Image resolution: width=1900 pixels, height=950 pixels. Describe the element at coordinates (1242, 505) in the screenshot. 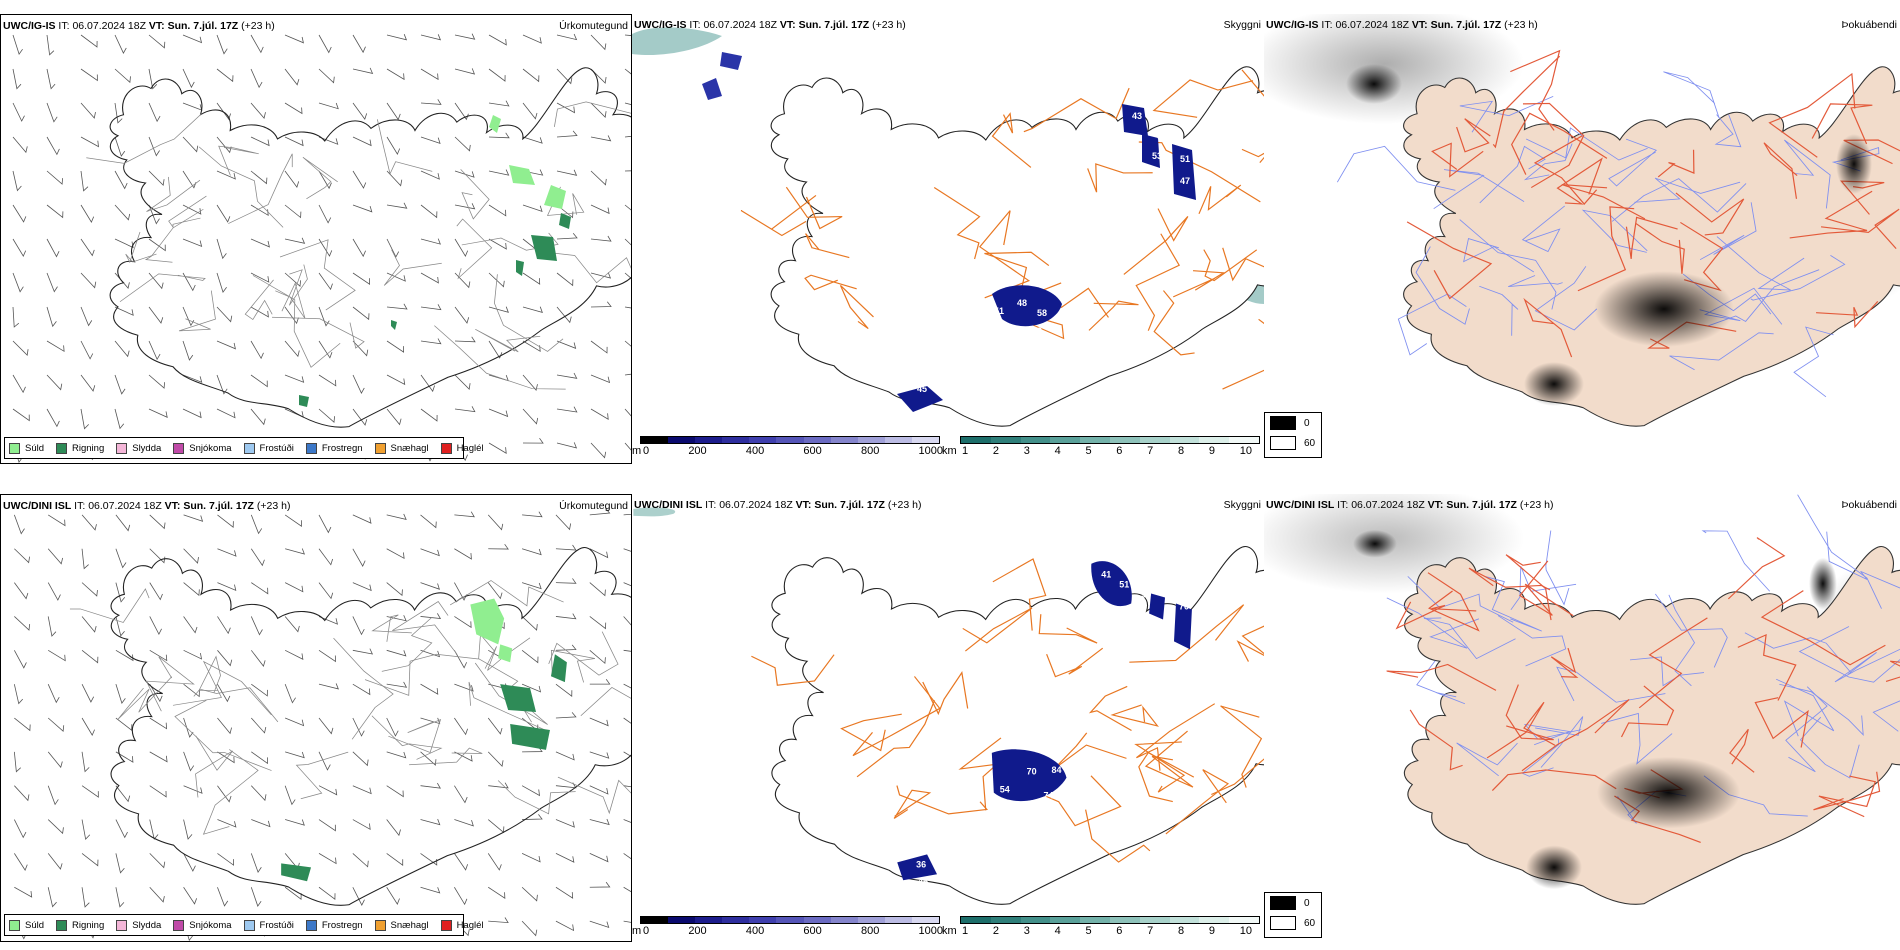

I see `panel-name: Skyggni` at that location.